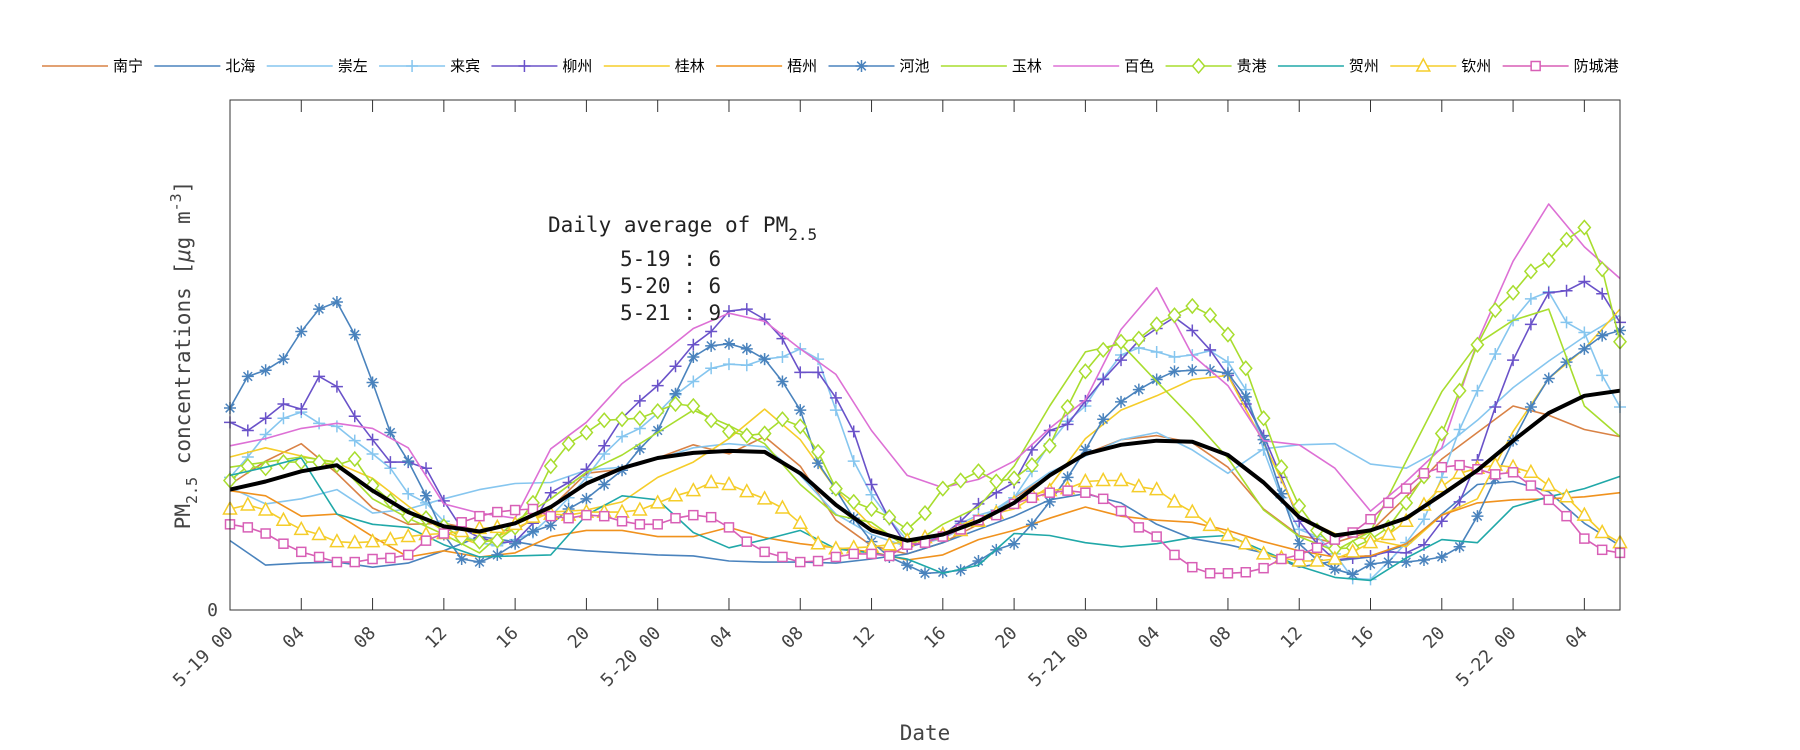 The image size is (1800, 750). Describe the element at coordinates (1486, 657) in the screenshot. I see `x-tick-label: 5-22 00` at that location.